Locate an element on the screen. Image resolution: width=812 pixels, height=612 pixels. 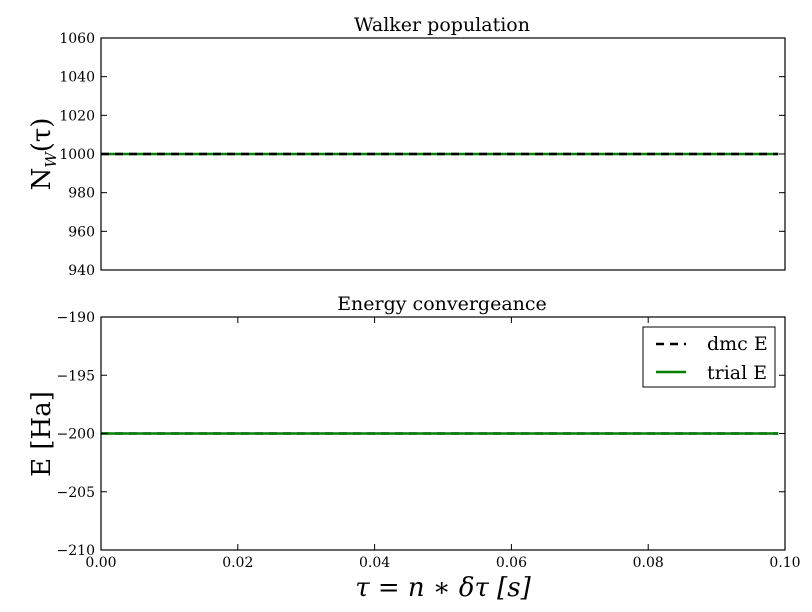
energy-y-tick-label: −205 is located at coordinates (76, 493).